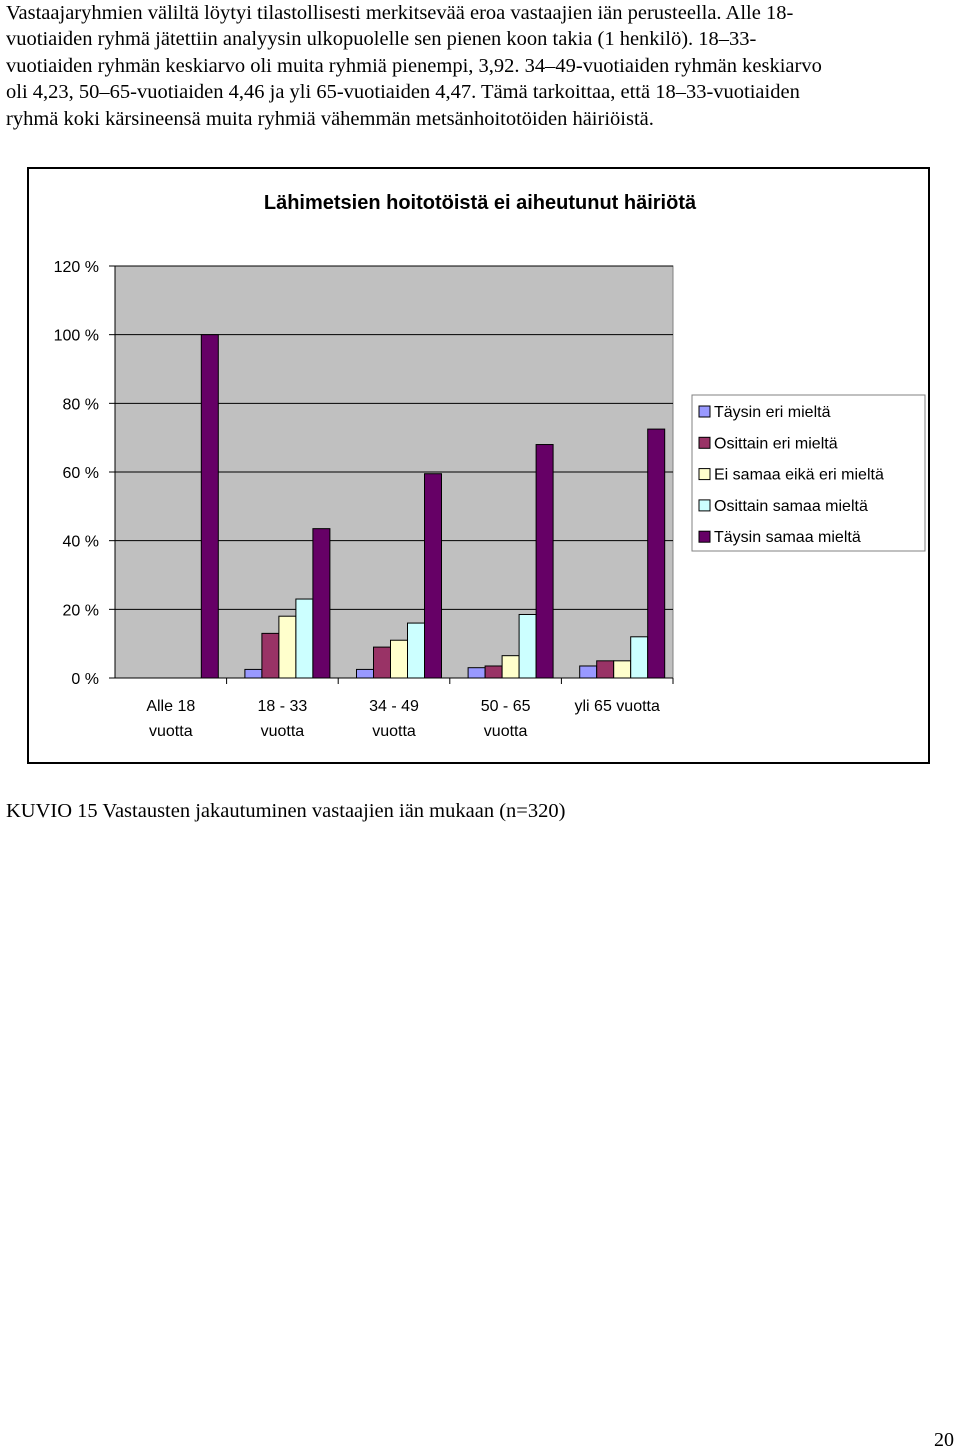 This screenshot has width=960, height=1452. I want to click on y-tick-label: 20 %, so click(81, 610).